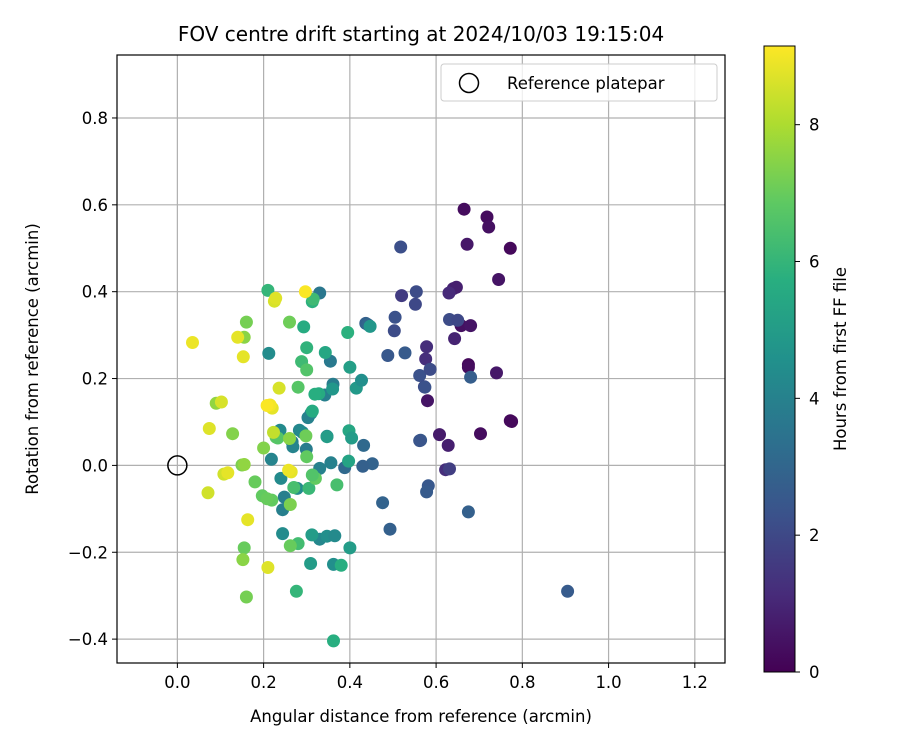 The image size is (900, 750). Describe the element at coordinates (695, 682) in the screenshot. I see `x-tick-label: 1.2` at that location.